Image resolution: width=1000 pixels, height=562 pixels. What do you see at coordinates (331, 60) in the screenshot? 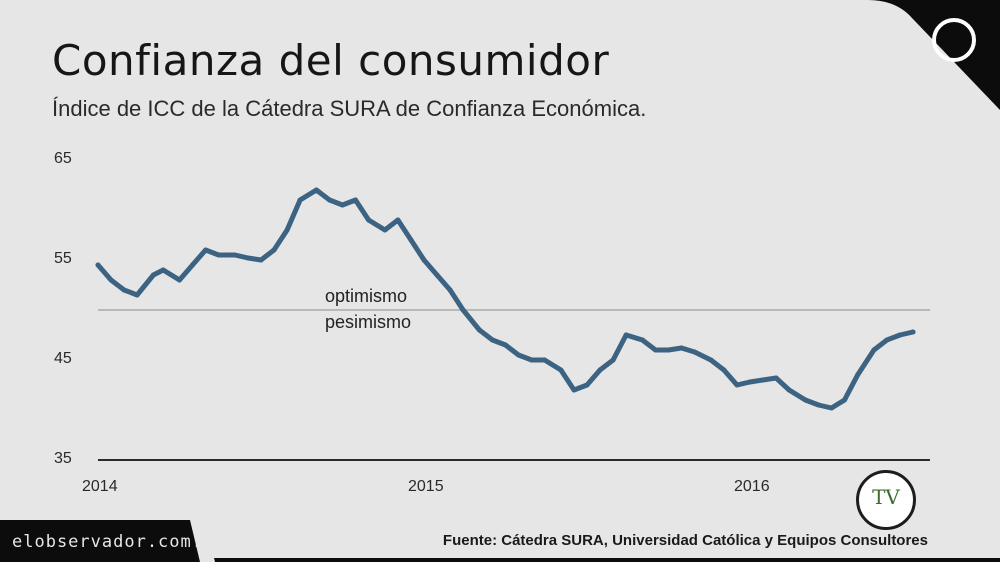
I see `chart-title: Confianza del consumidor` at bounding box center [331, 60].